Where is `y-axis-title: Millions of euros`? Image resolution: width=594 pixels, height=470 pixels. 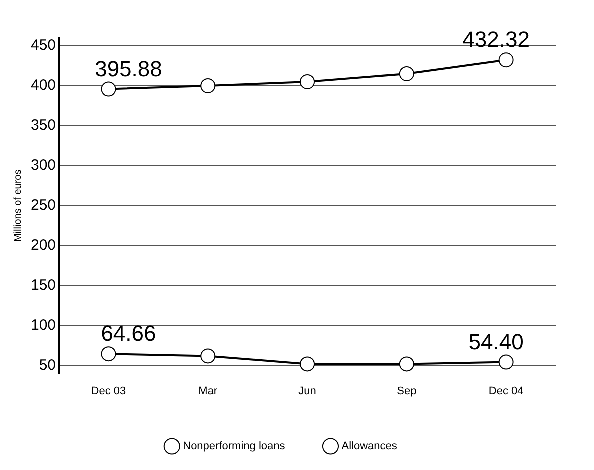 y-axis-title: Millions of euros is located at coordinates (18, 206).